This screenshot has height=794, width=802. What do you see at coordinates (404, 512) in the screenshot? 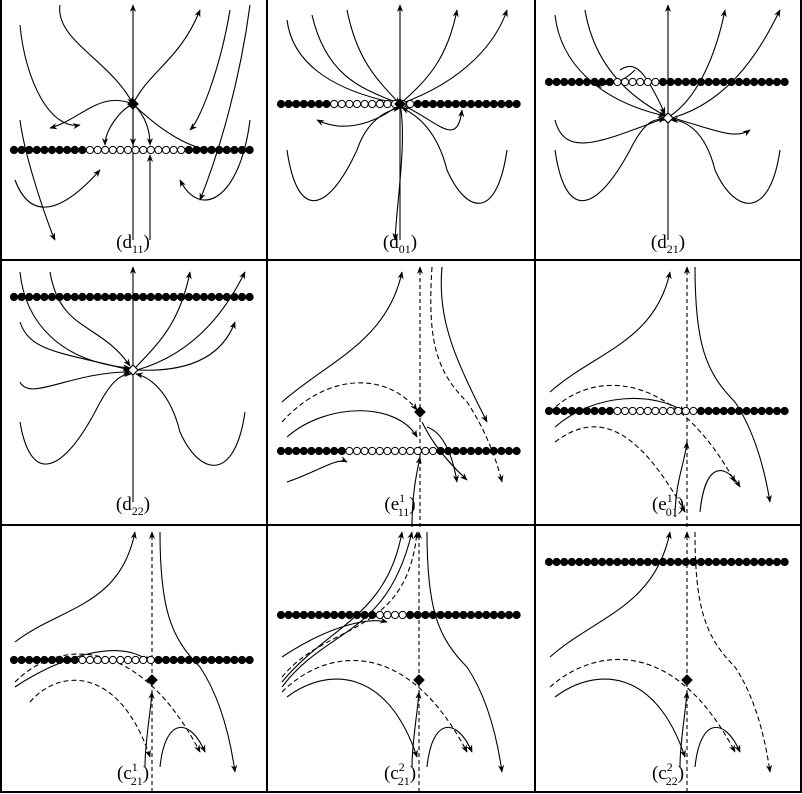
I see `label-sub: 11` at bounding box center [404, 512].